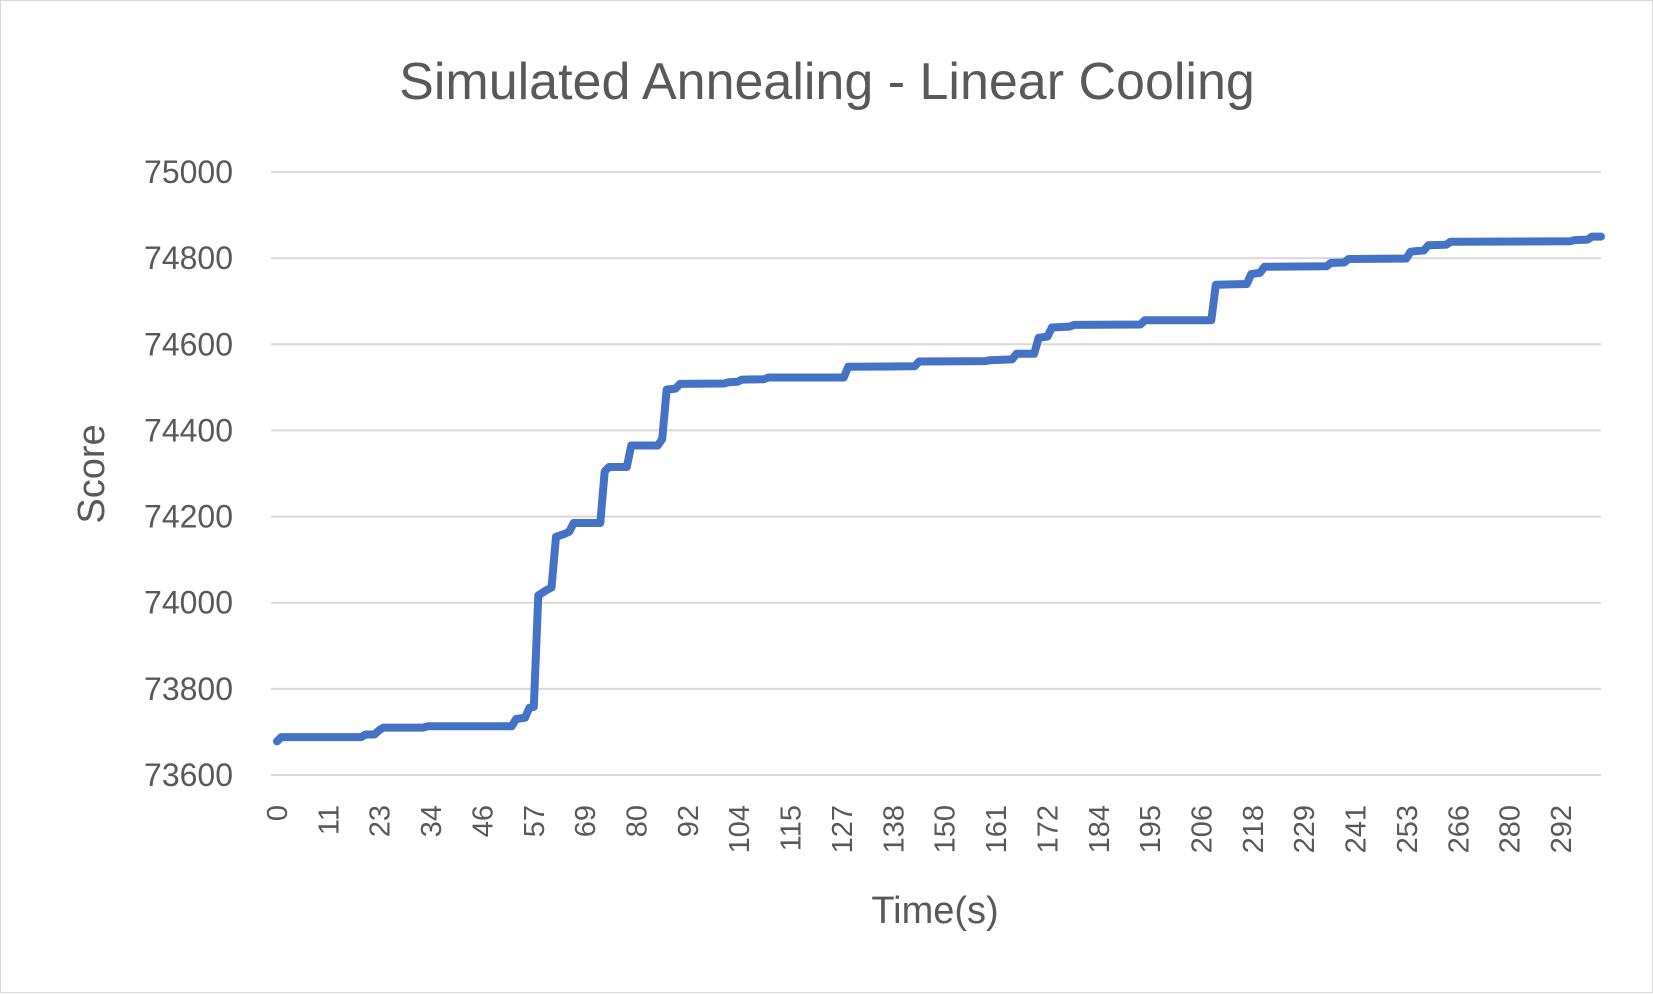  Describe the element at coordinates (1305, 829) in the screenshot. I see `x-tick-label: 229` at that location.